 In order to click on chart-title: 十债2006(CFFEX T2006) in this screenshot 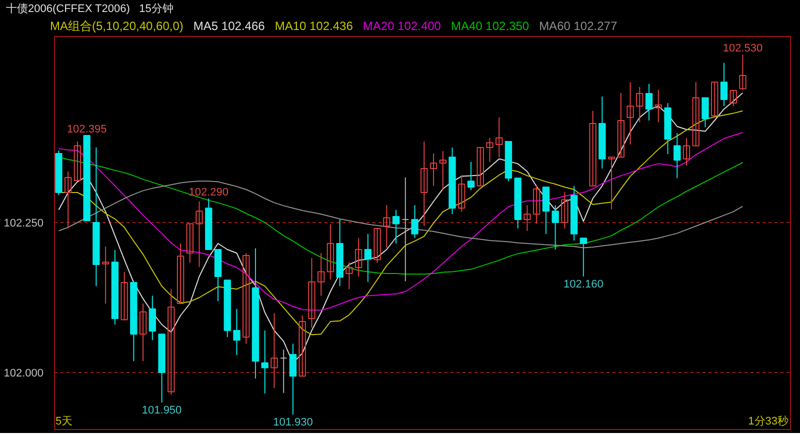, I will do `click(68, 9)`.